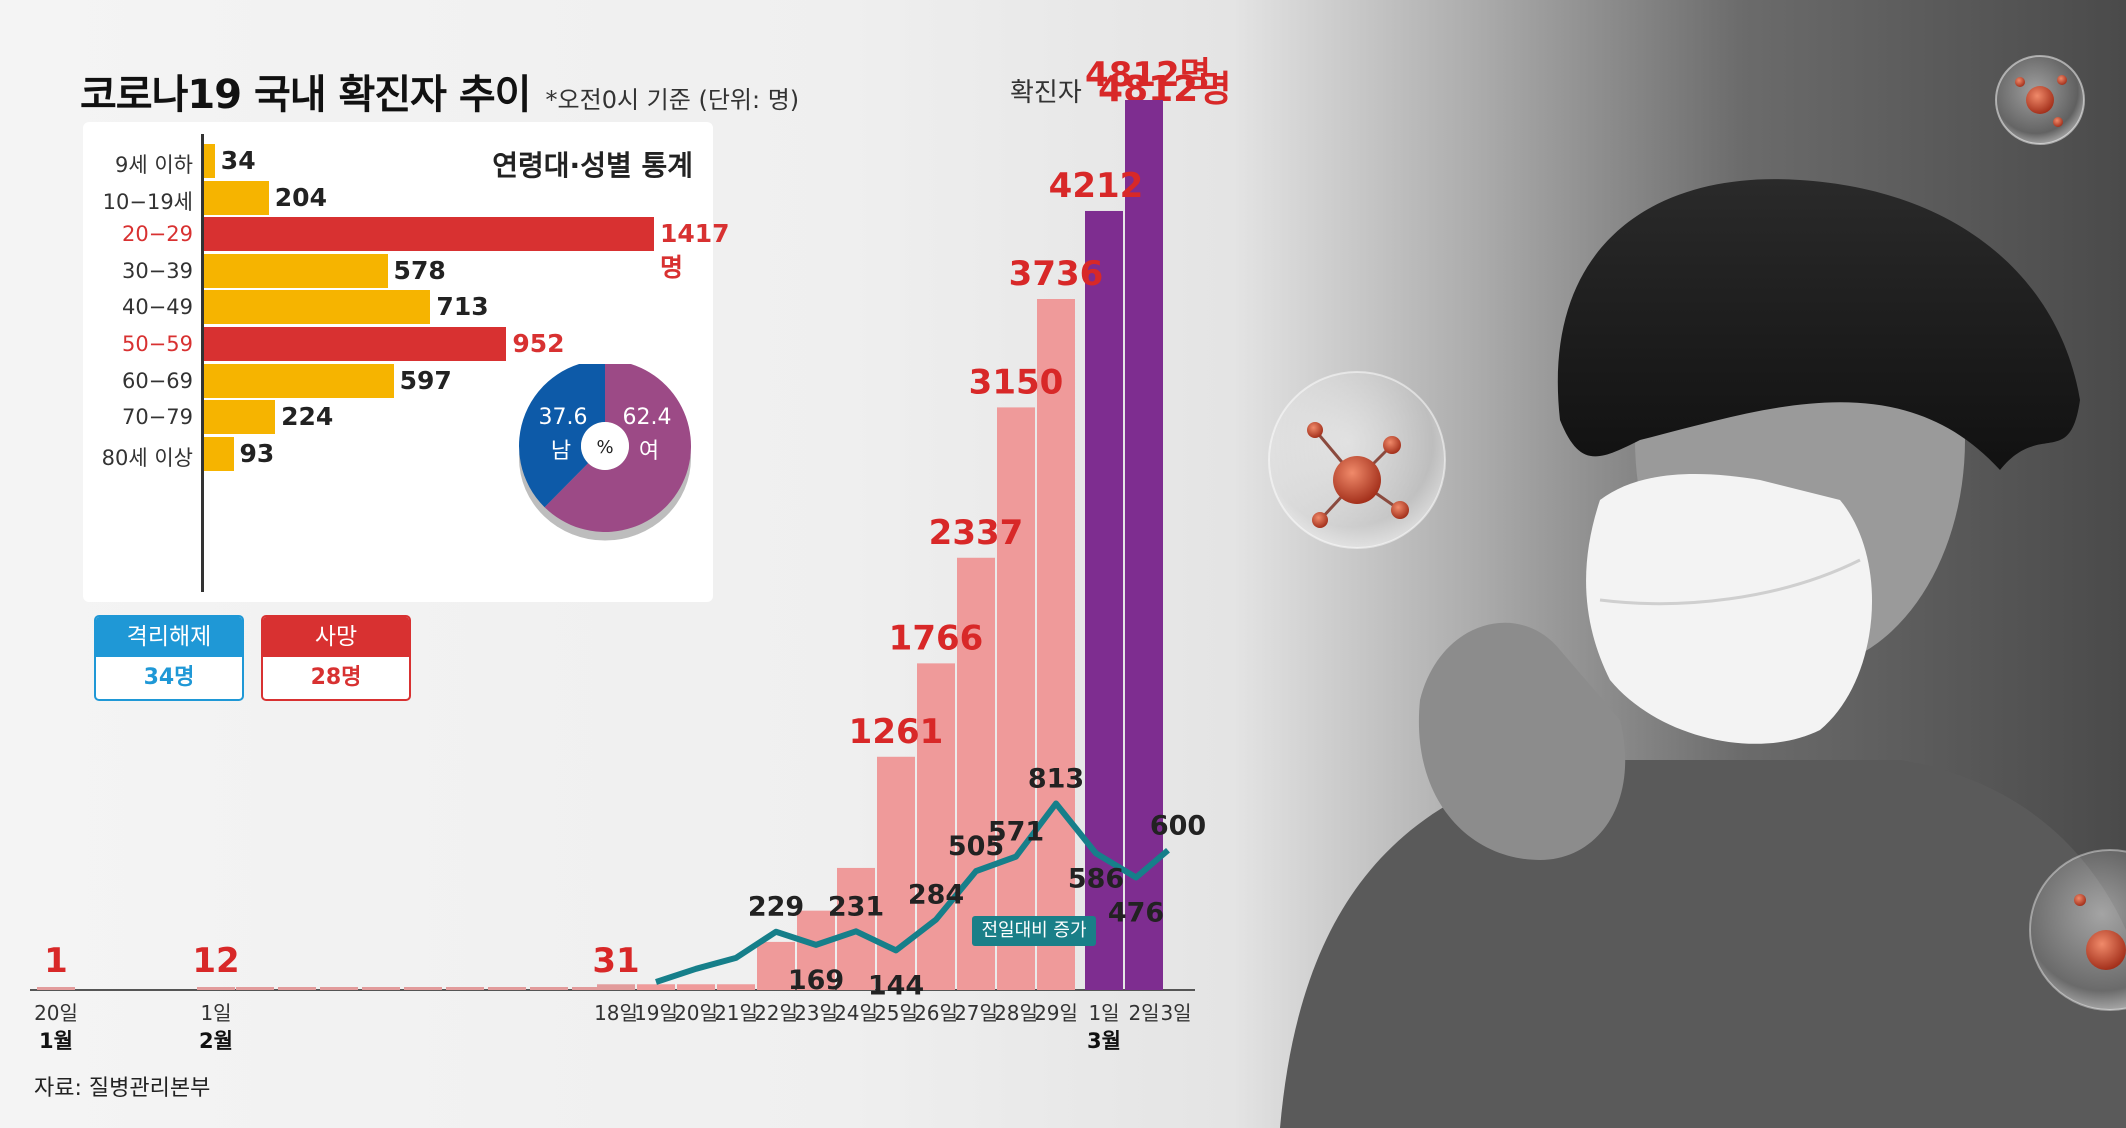  What do you see at coordinates (122, 1088) in the screenshot?
I see `source-note: 자료: 질병관리본부` at bounding box center [122, 1088].